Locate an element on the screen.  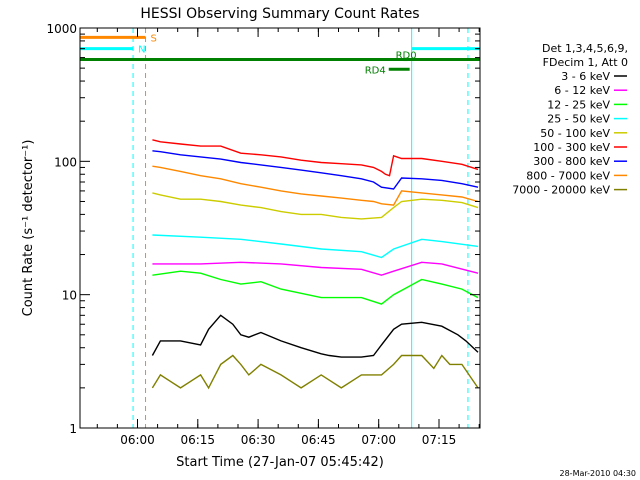
legend-label-2: 12 - 25 keV is located at coordinates (578, 104).